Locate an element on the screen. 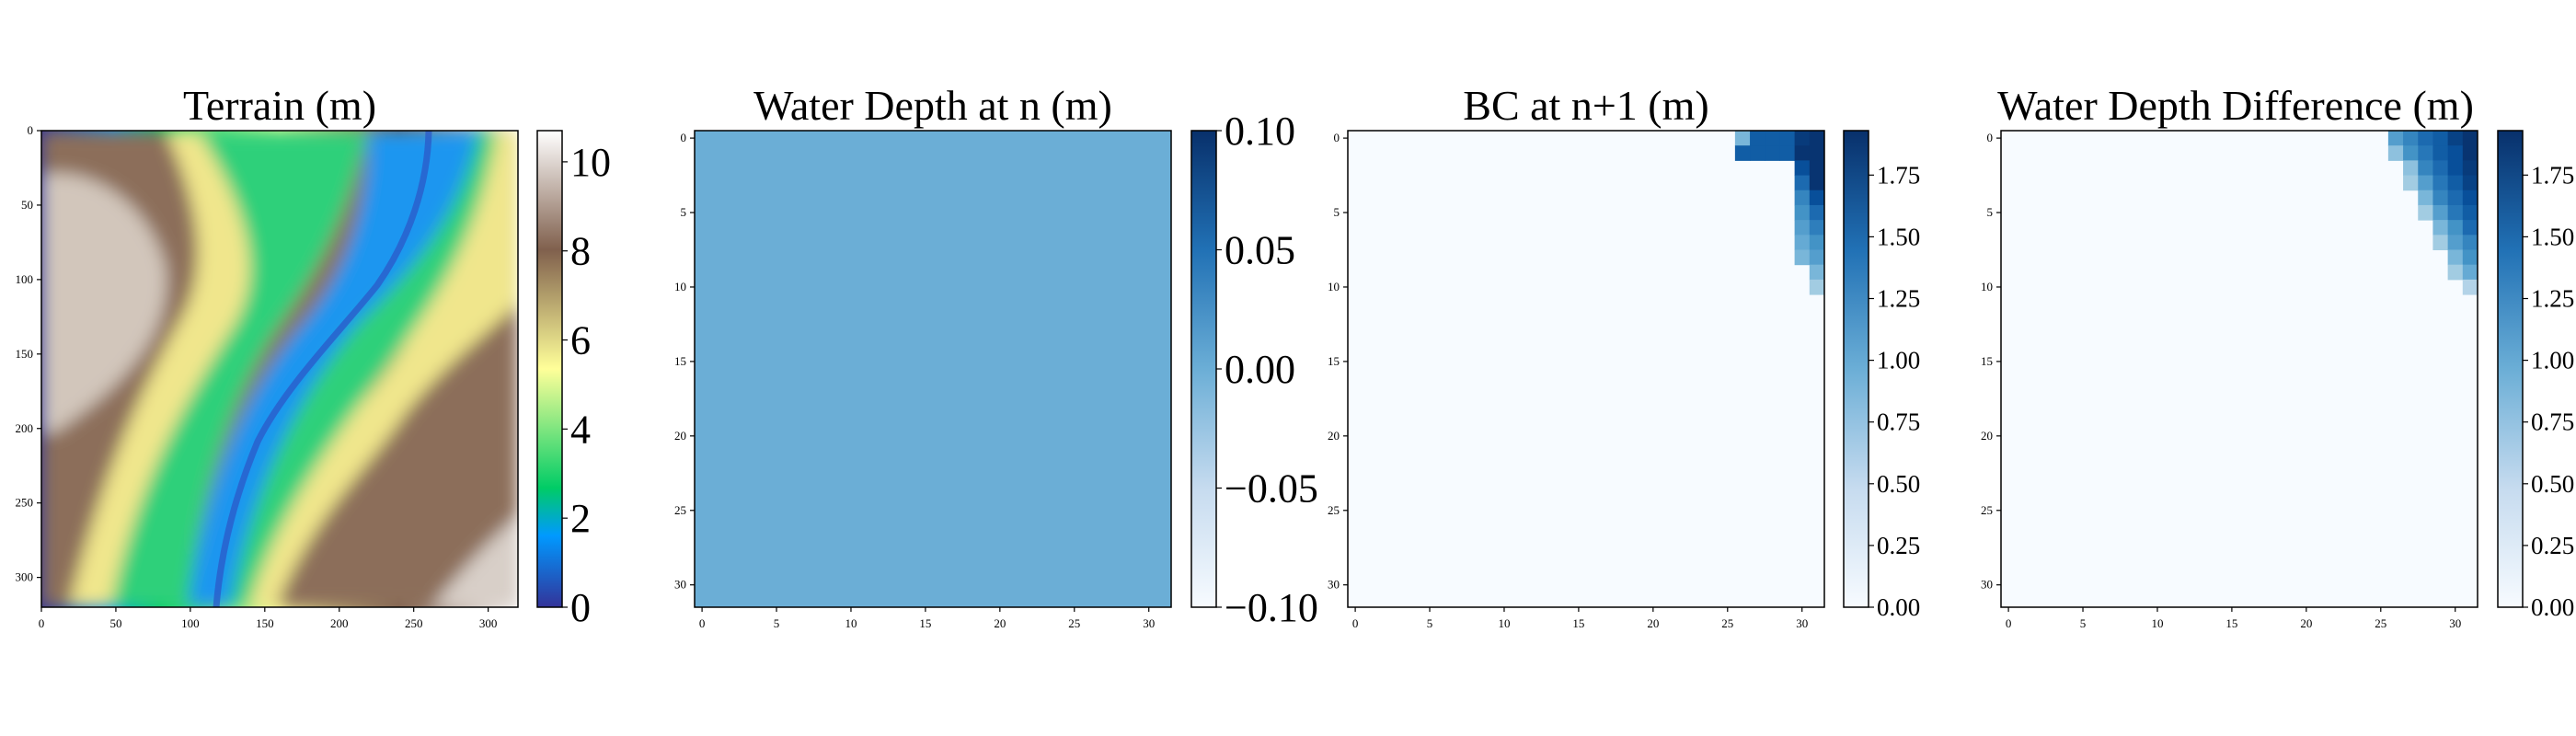 The height and width of the screenshot is (736, 2576). x-tick-label: 50 is located at coordinates (115, 623).